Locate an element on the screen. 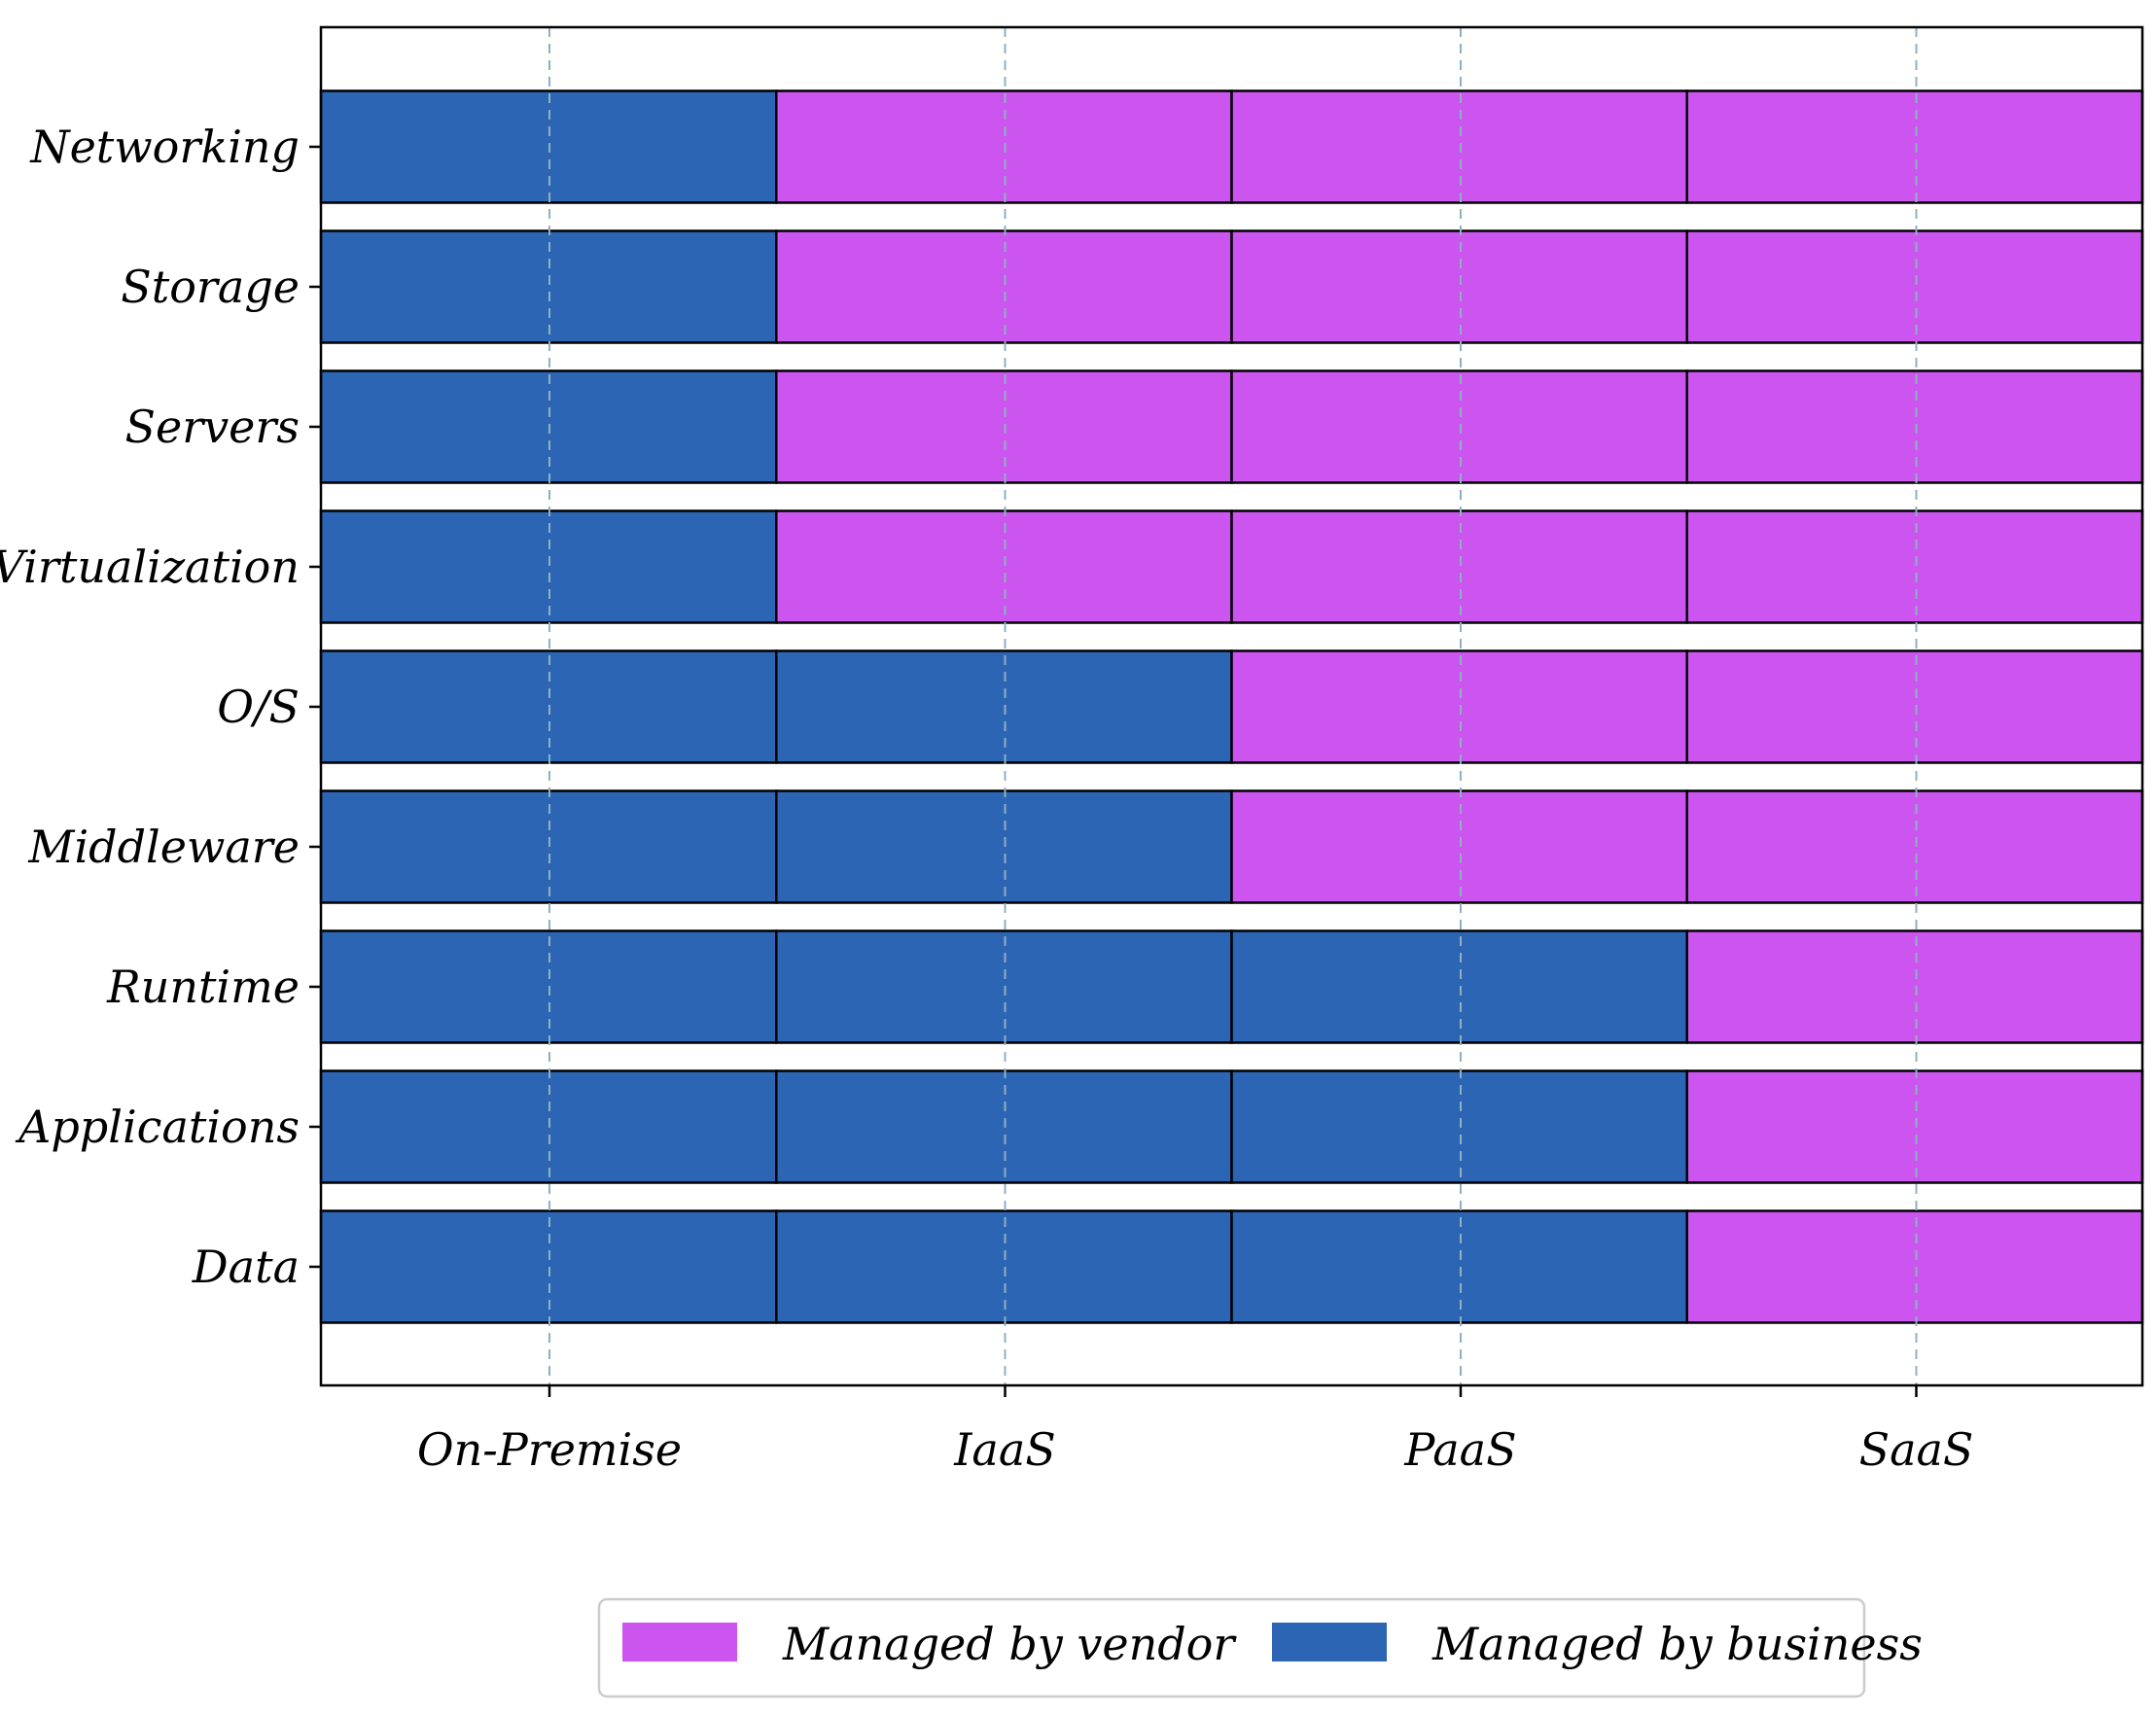 This screenshot has height=1714, width=2156. cell-o-s-paas is located at coordinates (1459, 706).